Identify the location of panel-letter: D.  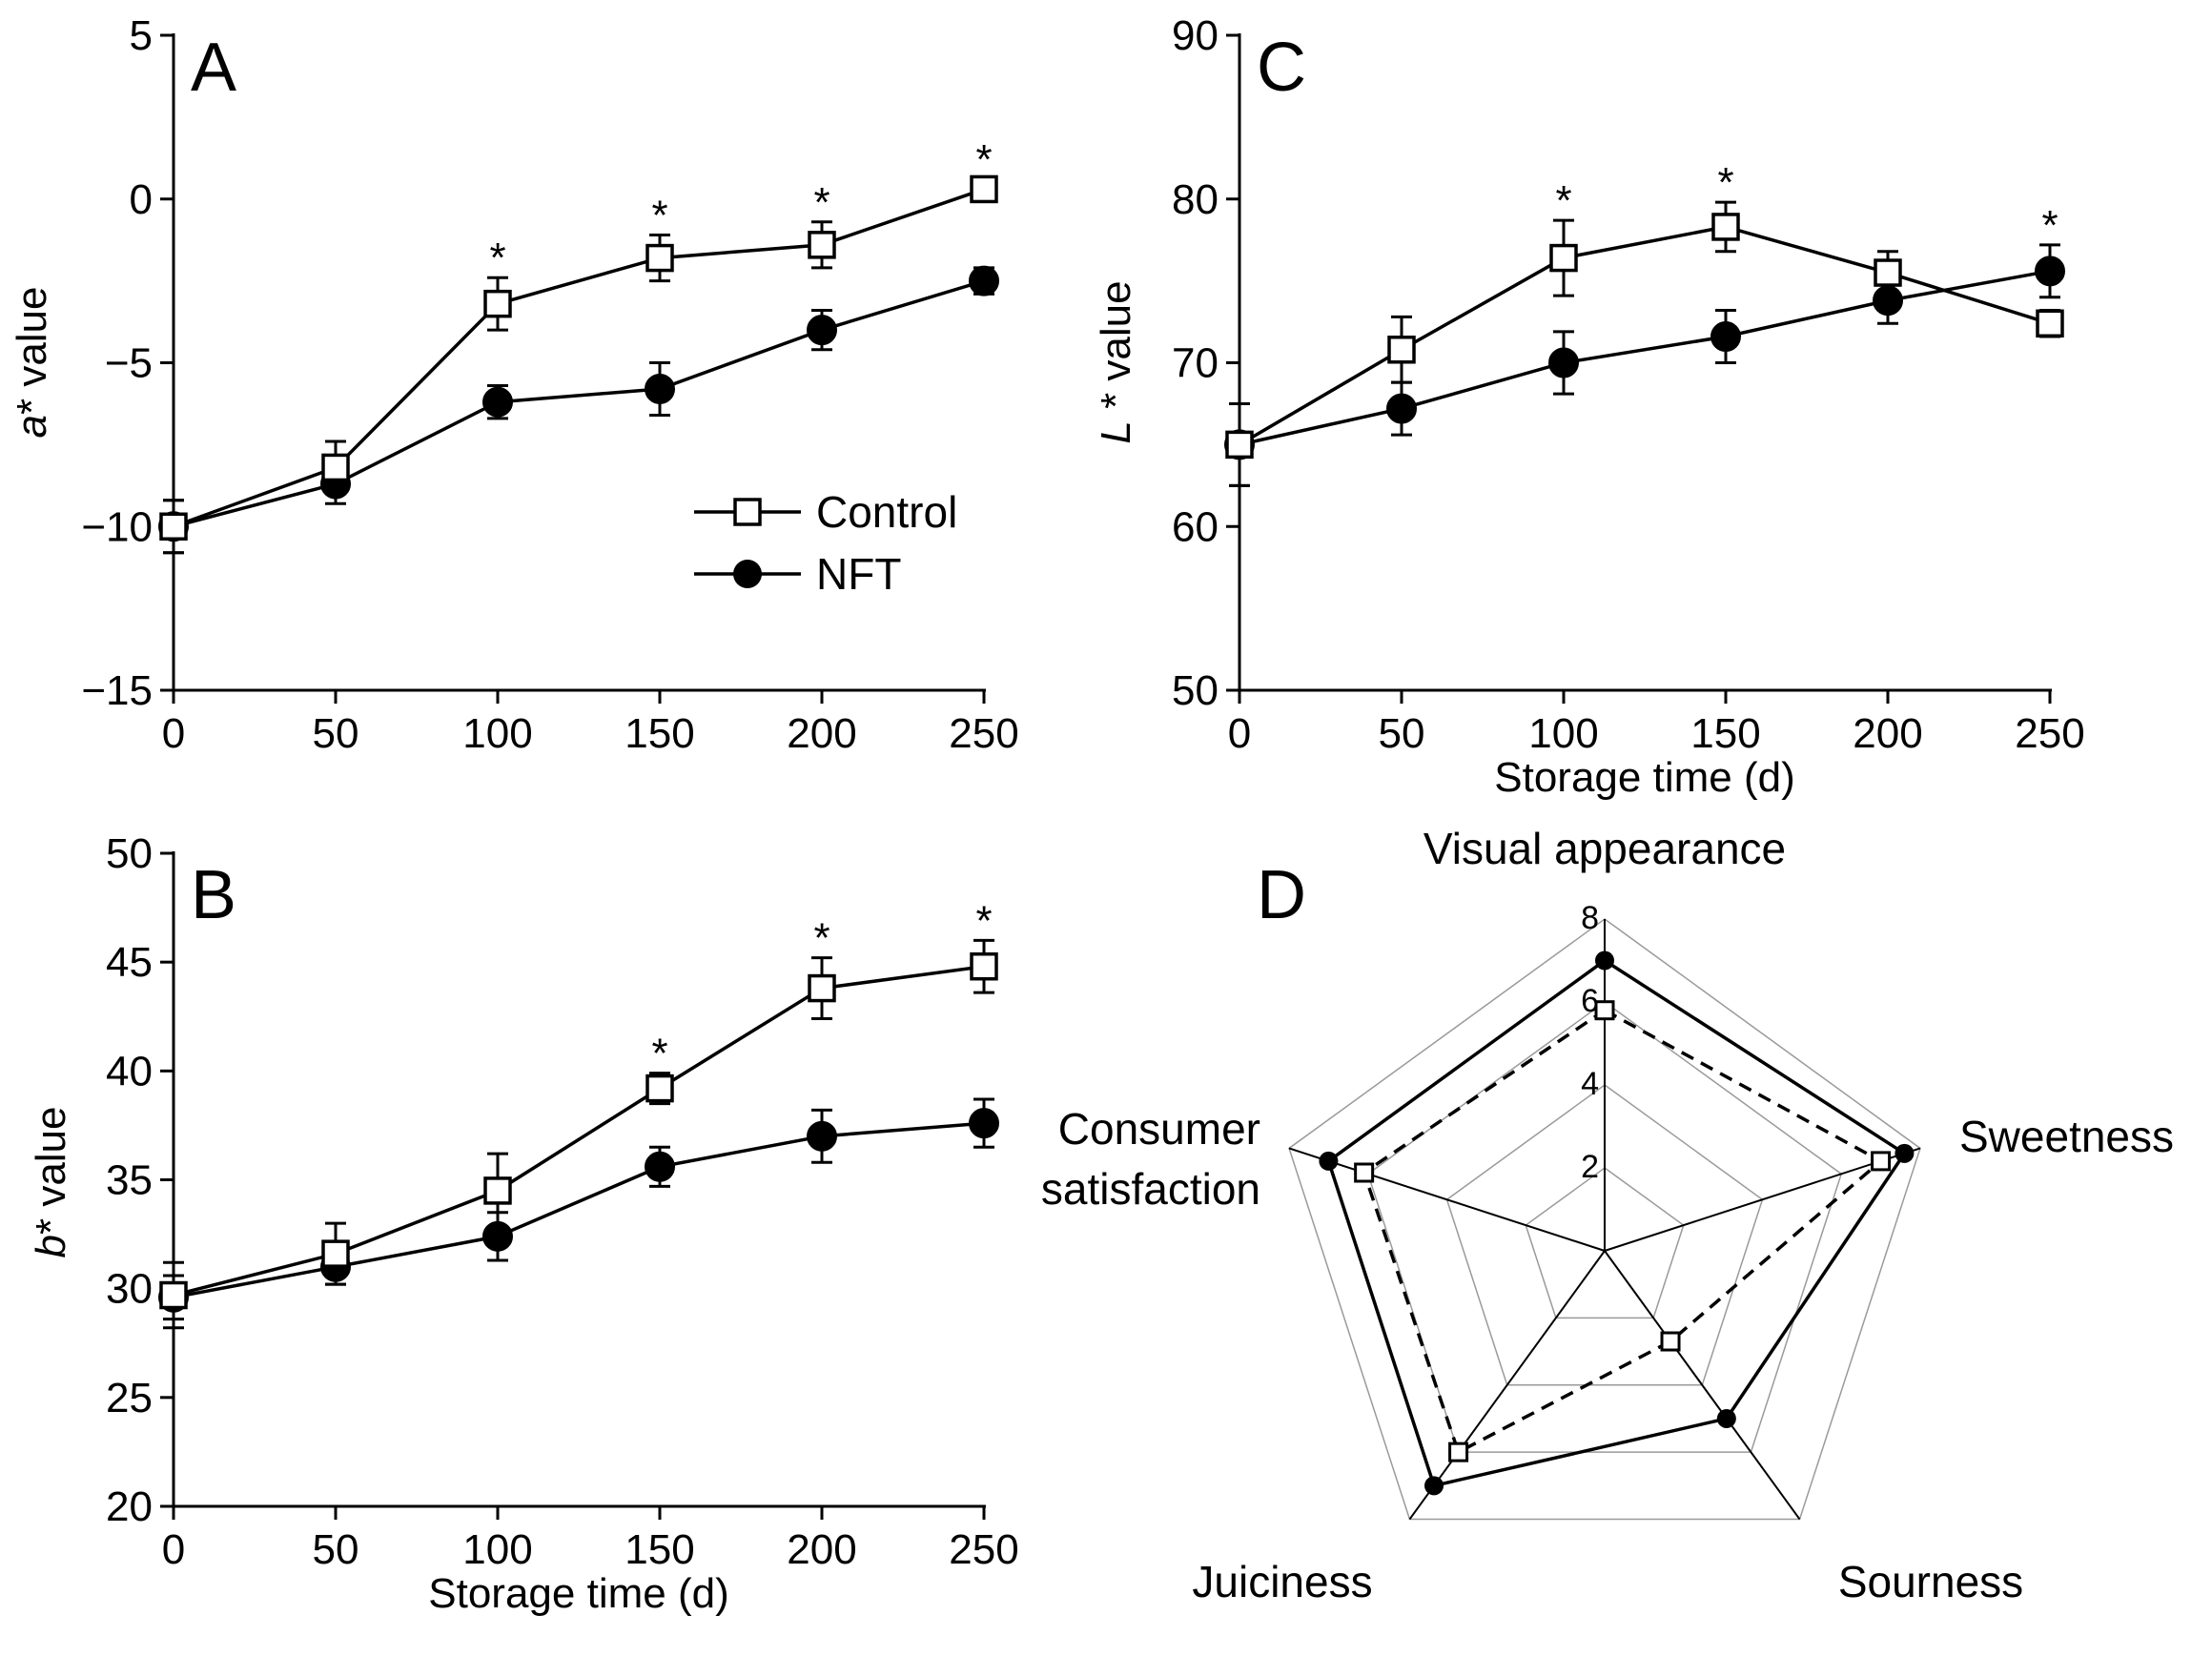
(1281, 895).